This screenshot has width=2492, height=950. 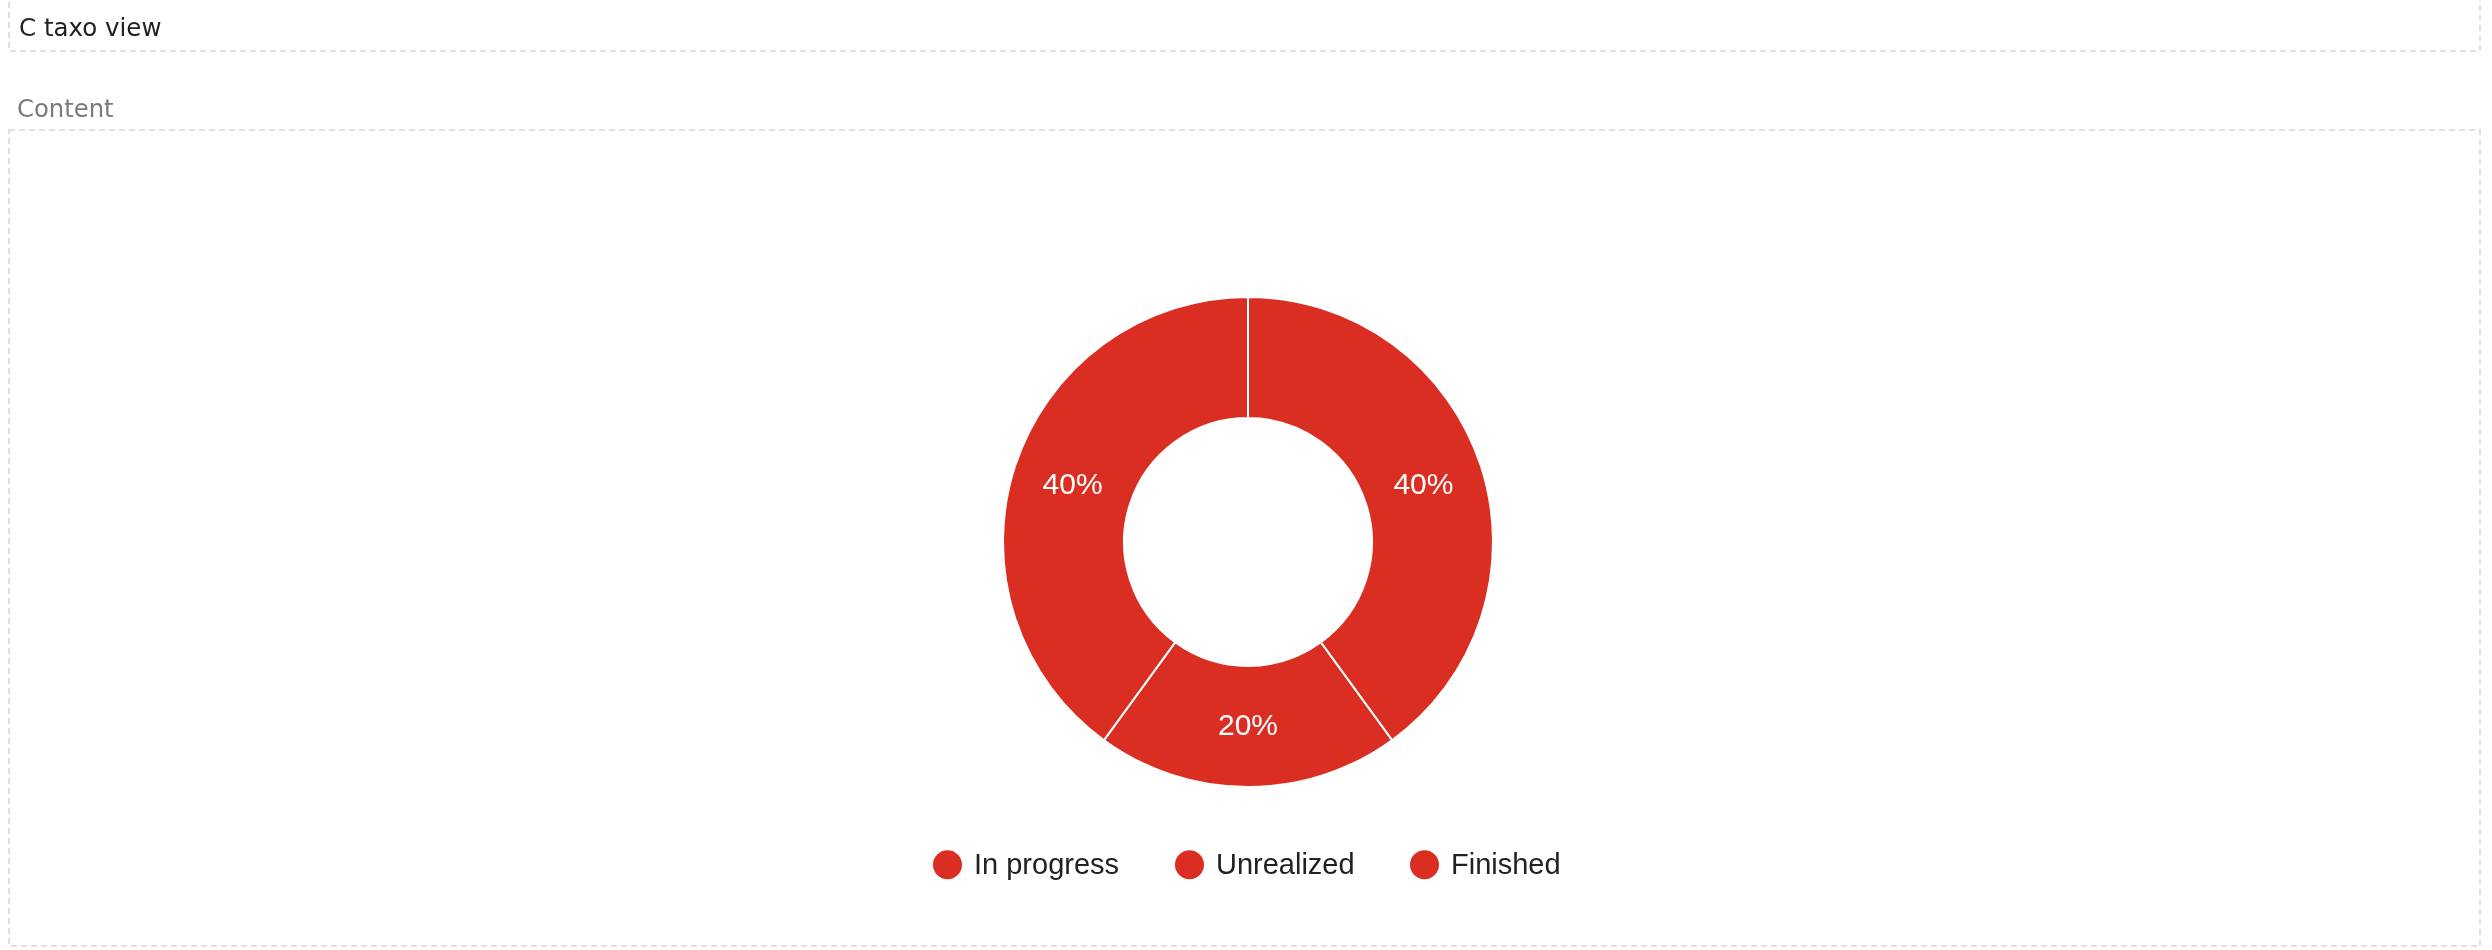 What do you see at coordinates (90, 27) in the screenshot?
I see `text: C taxo view` at bounding box center [90, 27].